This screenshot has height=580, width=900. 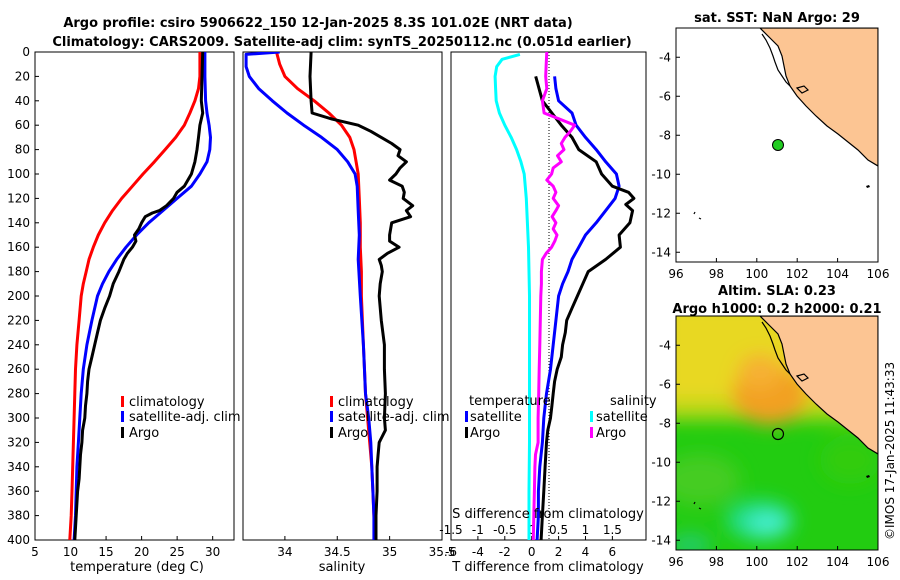 I want to click on x-tick-label: 0, so click(x=532, y=552).